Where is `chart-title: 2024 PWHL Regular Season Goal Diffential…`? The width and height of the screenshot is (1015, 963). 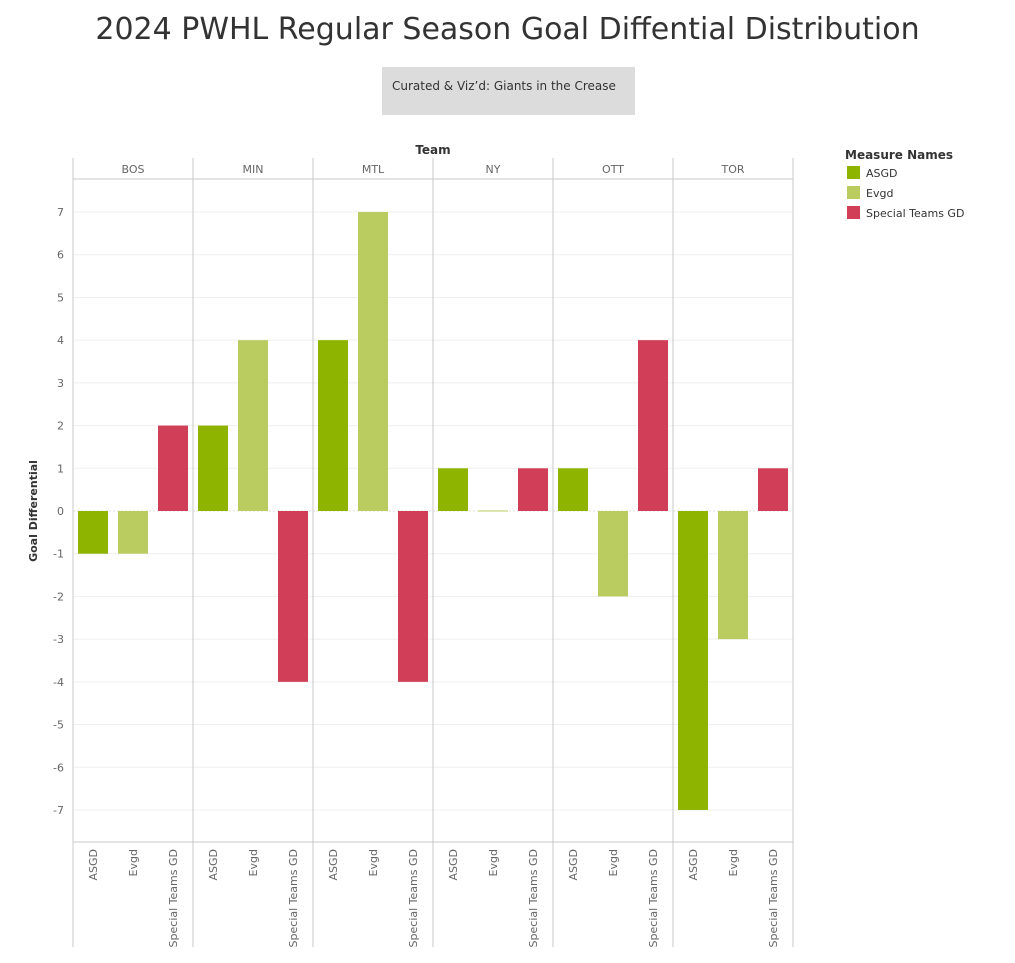 chart-title: 2024 PWHL Regular Season Goal Diffential… is located at coordinates (507, 29).